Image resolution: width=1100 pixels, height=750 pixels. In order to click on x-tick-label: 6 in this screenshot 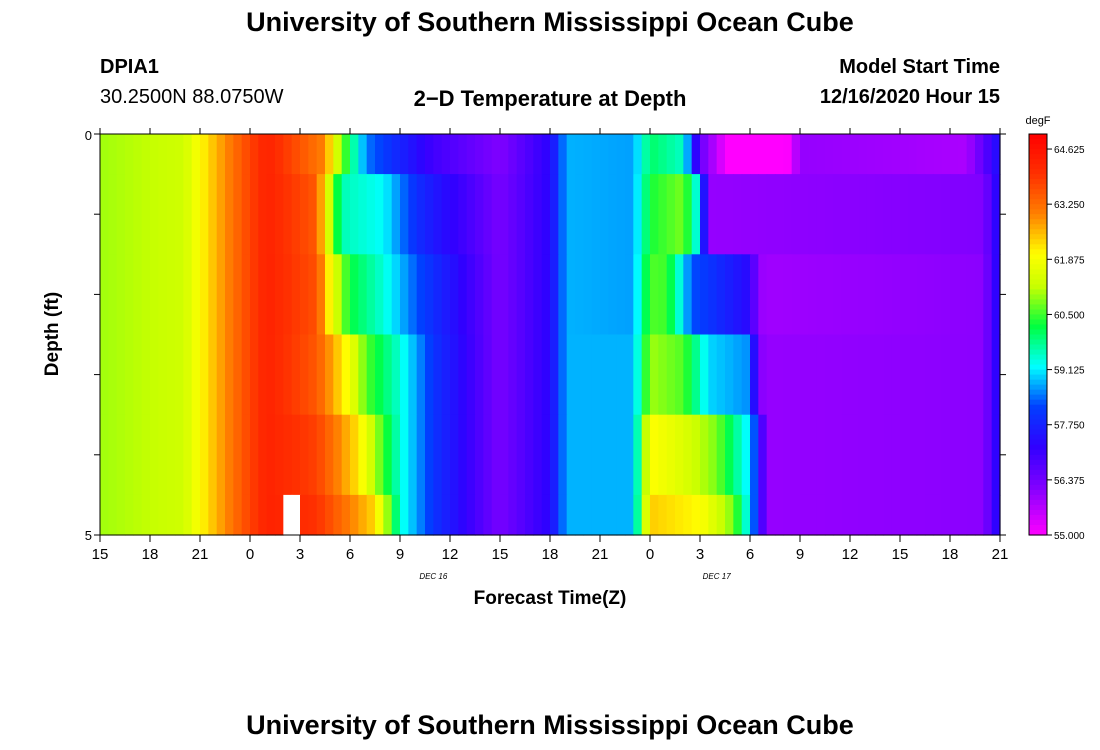, I will do `click(350, 554)`.